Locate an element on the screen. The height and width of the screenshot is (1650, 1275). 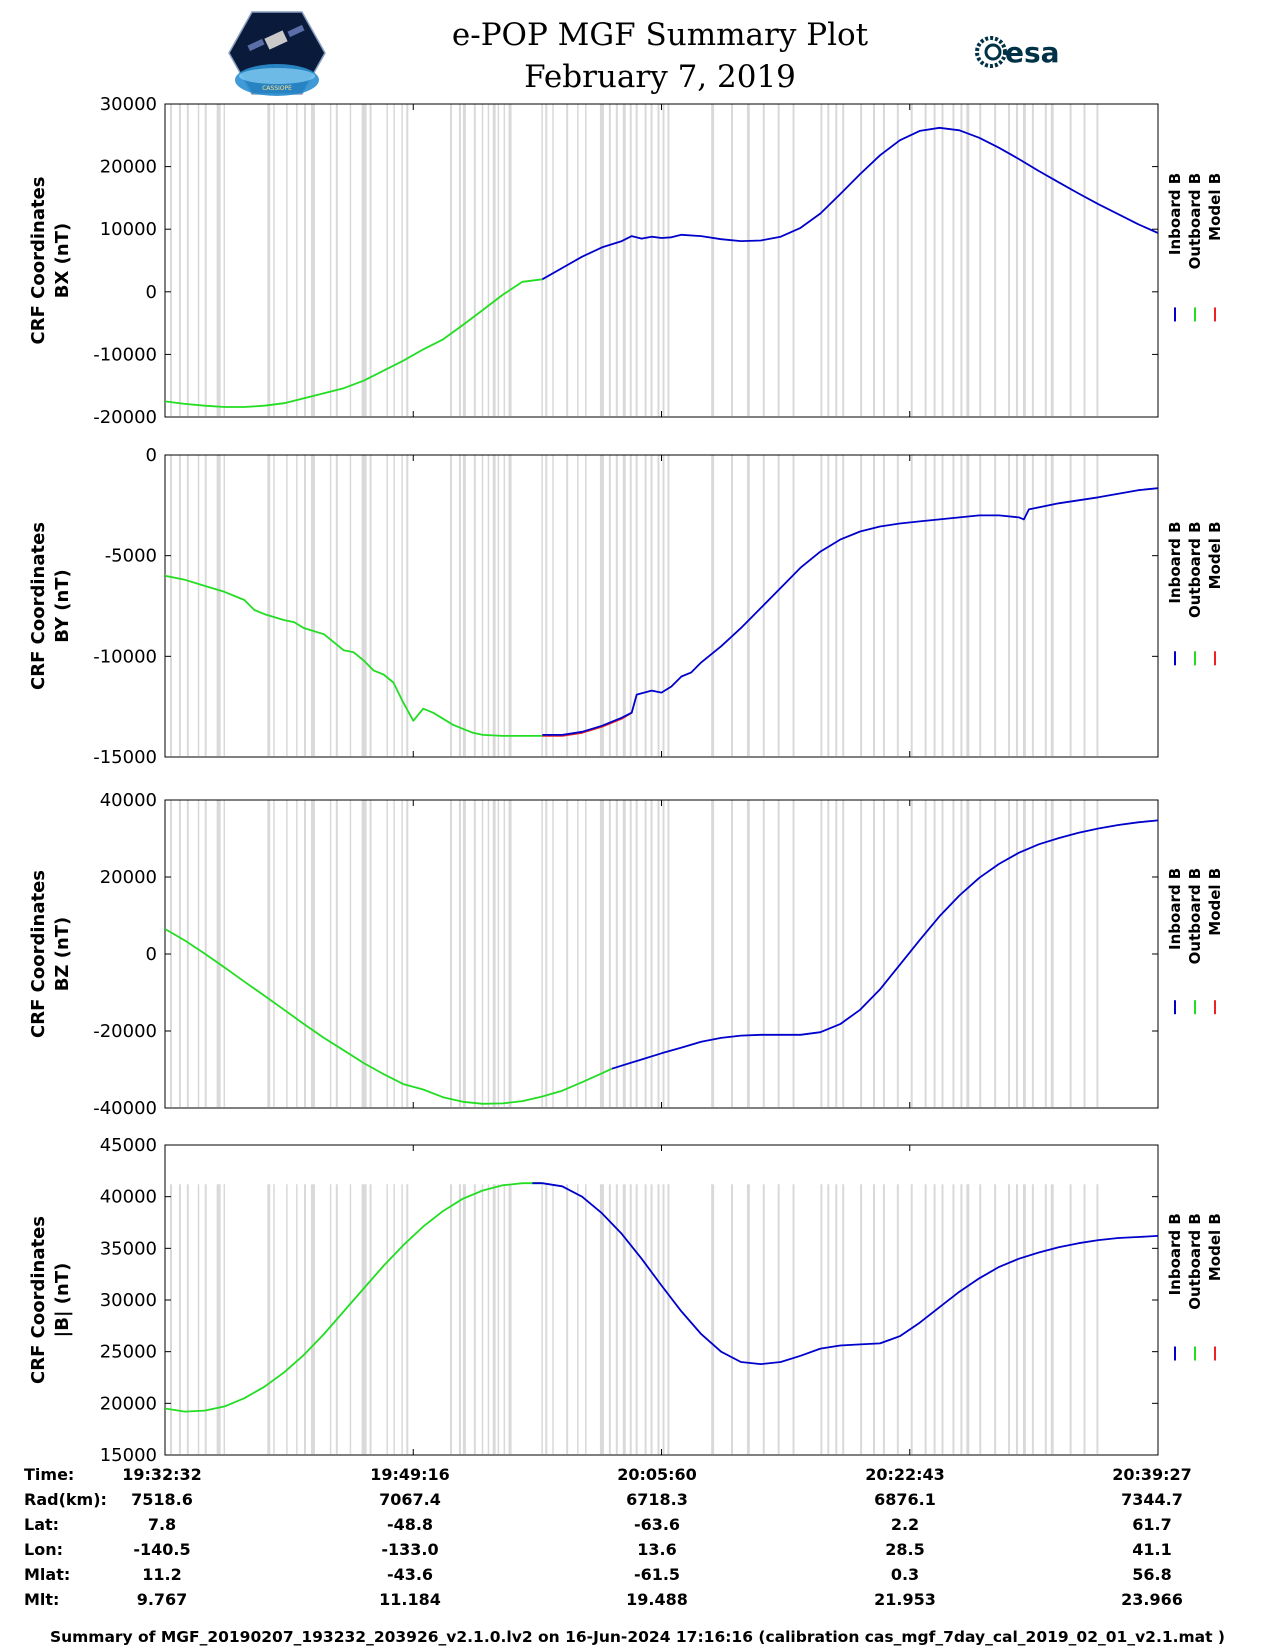
y-axis-label: BZ (nT) is located at coordinates (62, 954).